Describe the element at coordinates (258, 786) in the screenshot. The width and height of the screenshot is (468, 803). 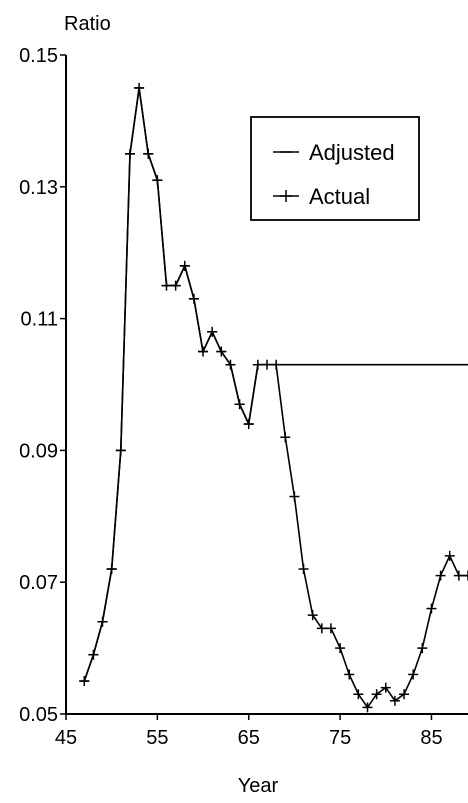
I see `x-axis-title: Year` at that location.